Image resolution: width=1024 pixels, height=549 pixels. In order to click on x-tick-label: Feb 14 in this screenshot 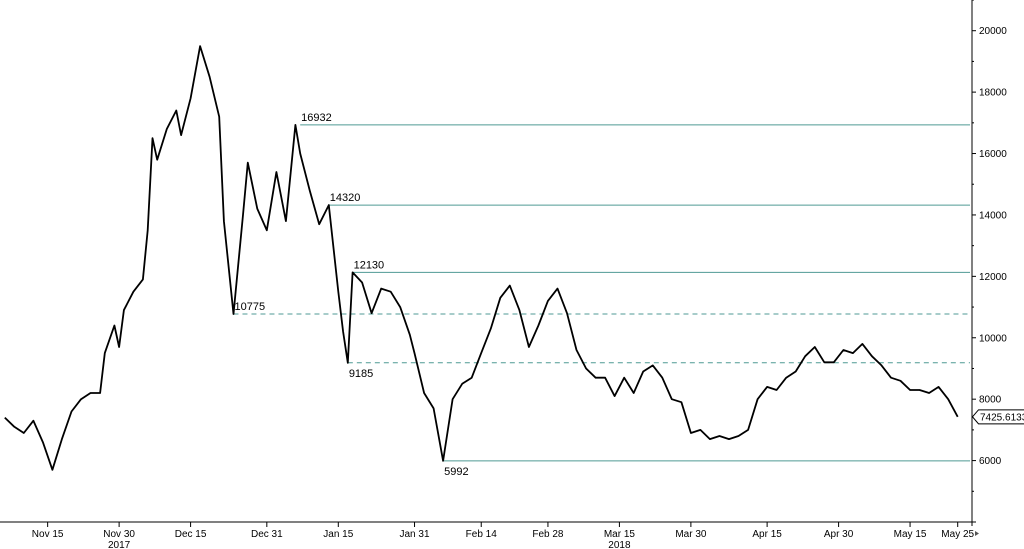, I will do `click(482, 534)`.